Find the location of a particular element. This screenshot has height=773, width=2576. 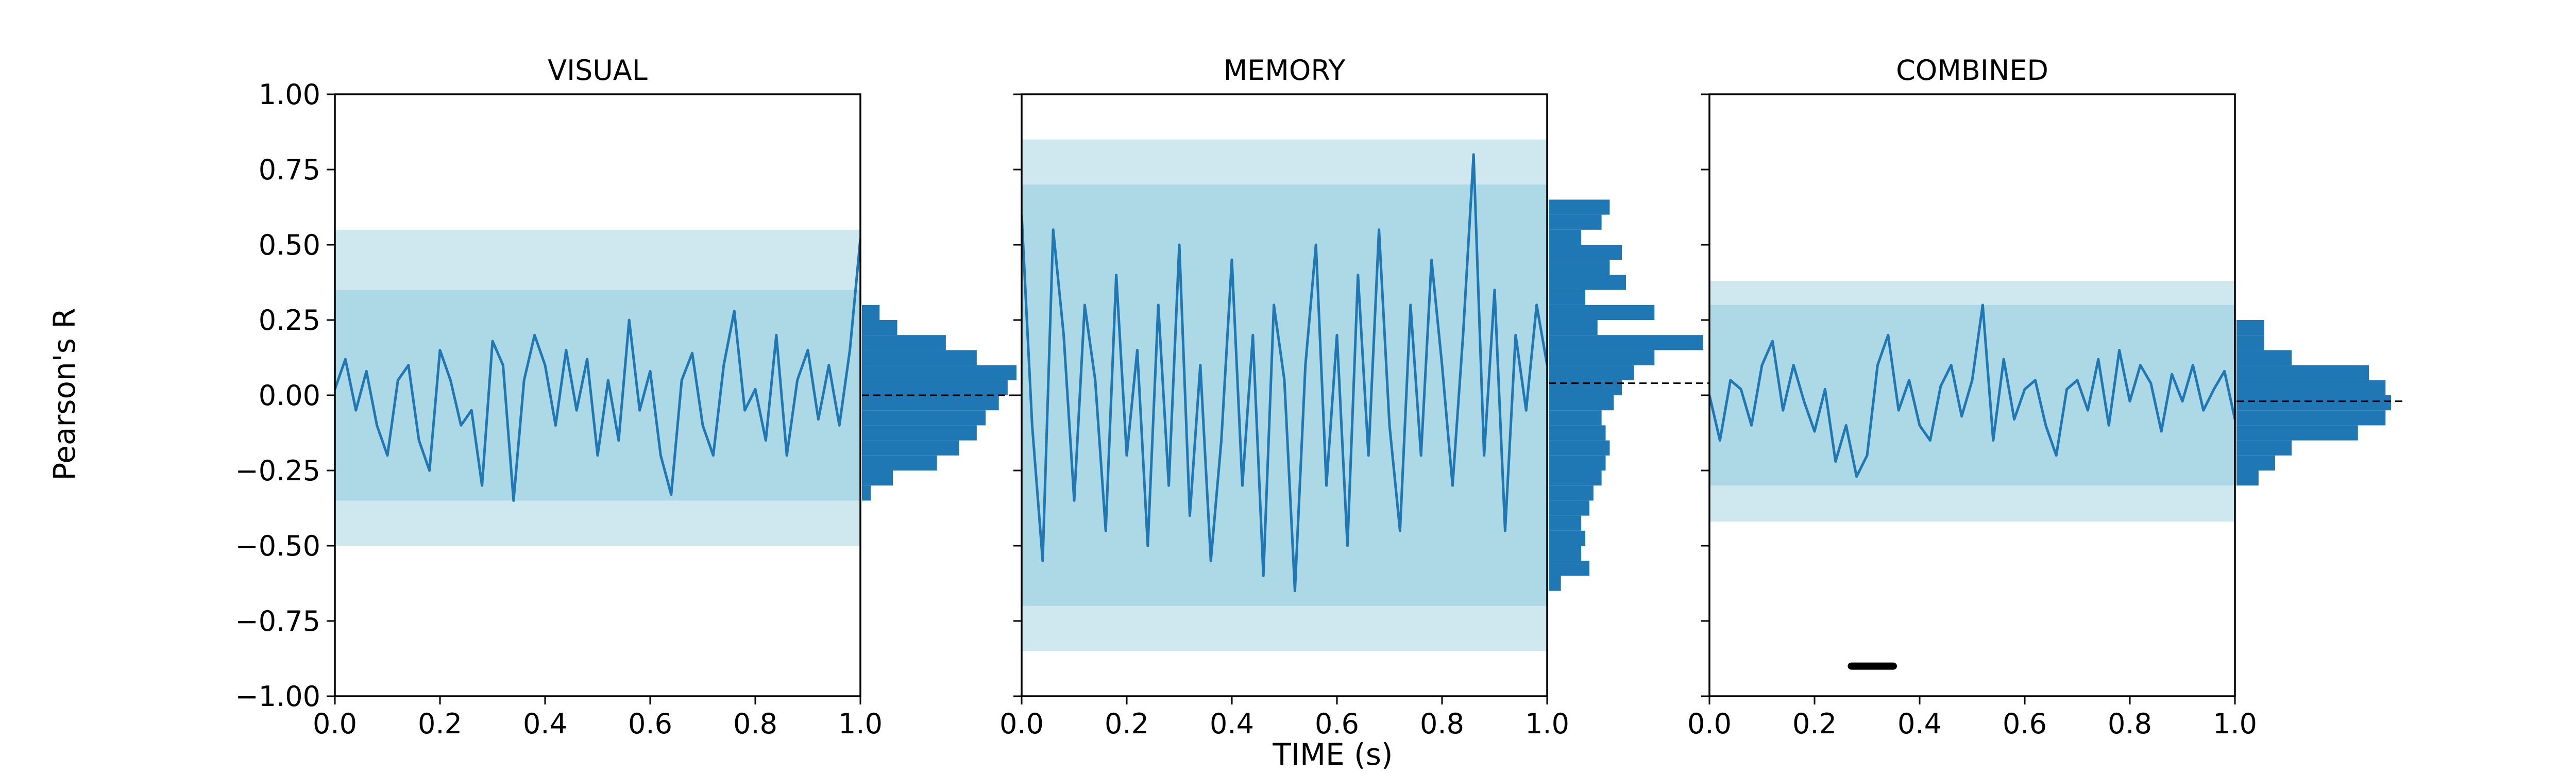

y-tick-label: 0.00 is located at coordinates (289, 395).